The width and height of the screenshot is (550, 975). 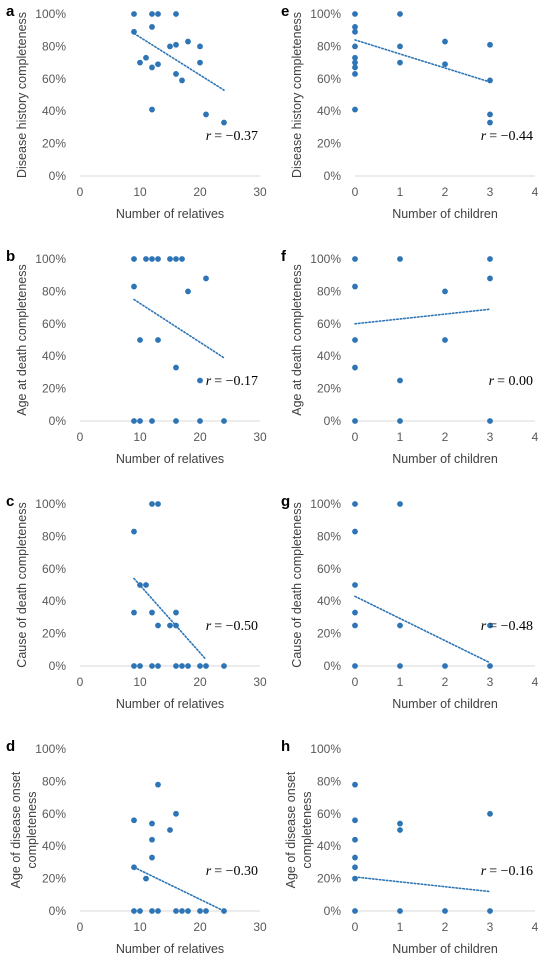 I want to click on correlation-label: r = −0.44, so click(x=507, y=136).